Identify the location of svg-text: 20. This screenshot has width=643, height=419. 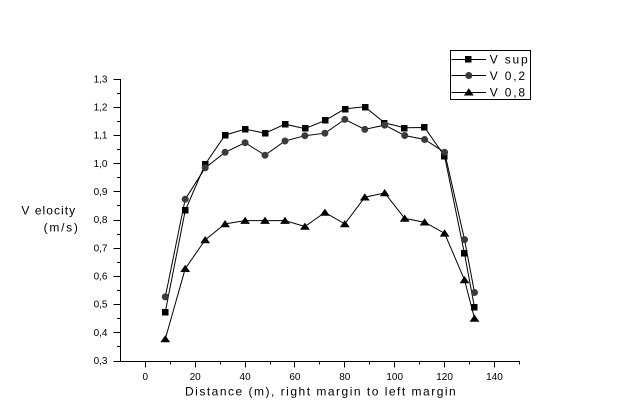
(196, 377).